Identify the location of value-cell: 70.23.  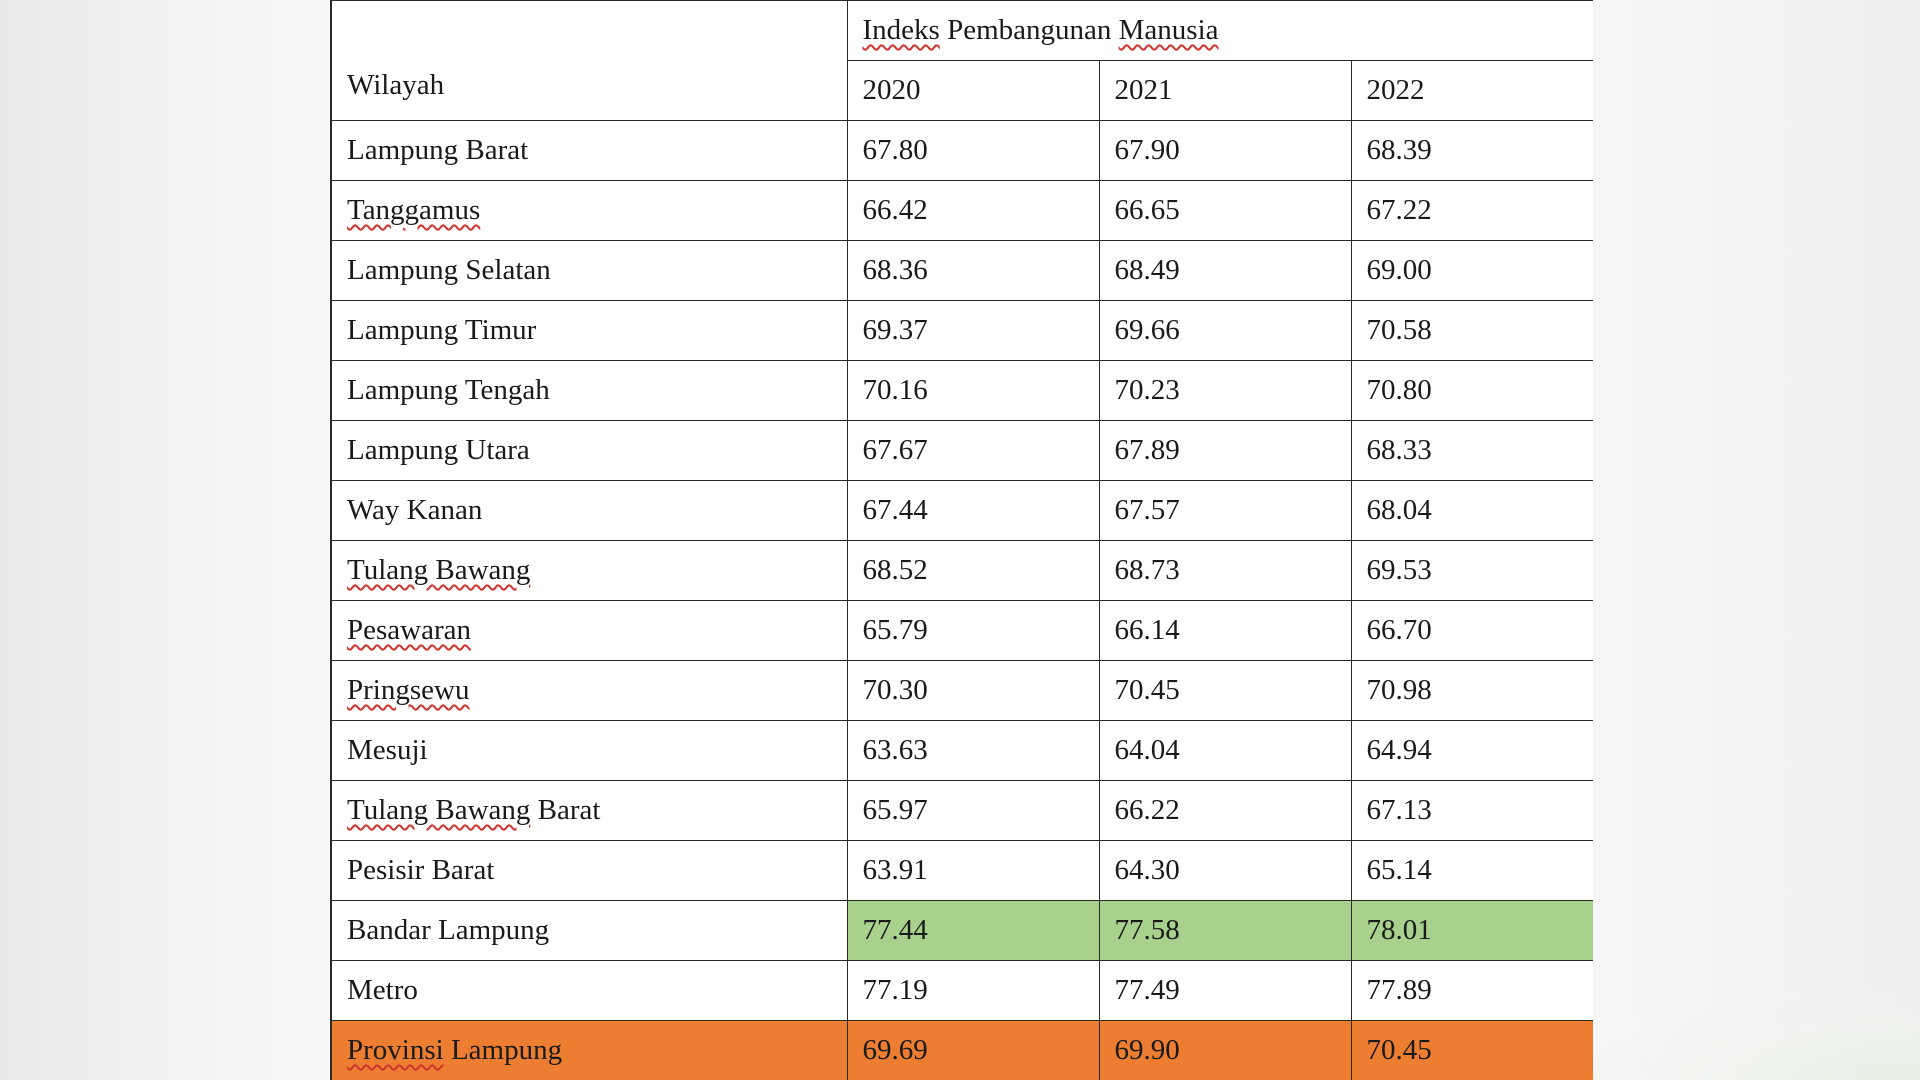
(1225, 390).